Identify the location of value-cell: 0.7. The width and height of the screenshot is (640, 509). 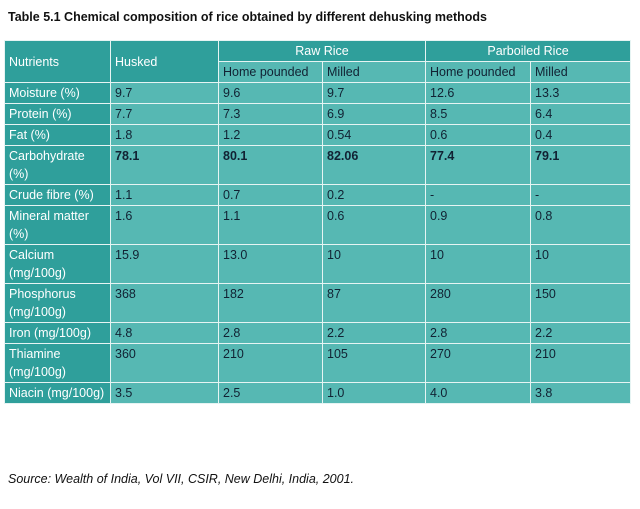
(270, 195).